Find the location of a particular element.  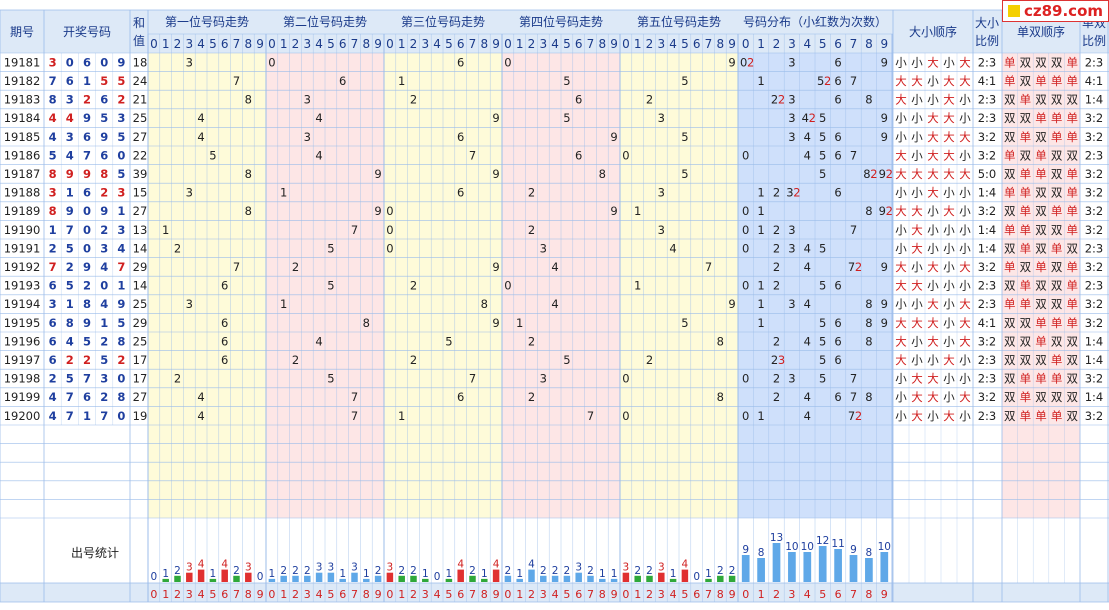

dist-mark: 7 is located at coordinates (853, 155).